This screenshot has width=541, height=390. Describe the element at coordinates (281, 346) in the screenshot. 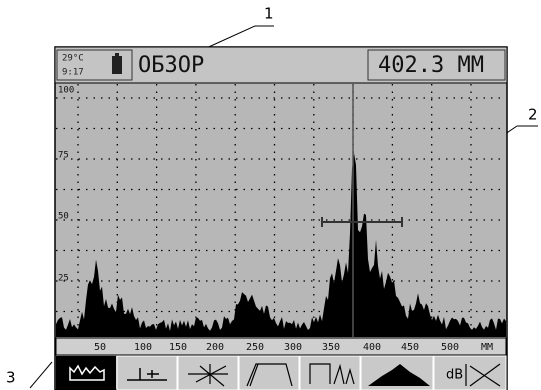

I see `x-scale-bar` at that location.